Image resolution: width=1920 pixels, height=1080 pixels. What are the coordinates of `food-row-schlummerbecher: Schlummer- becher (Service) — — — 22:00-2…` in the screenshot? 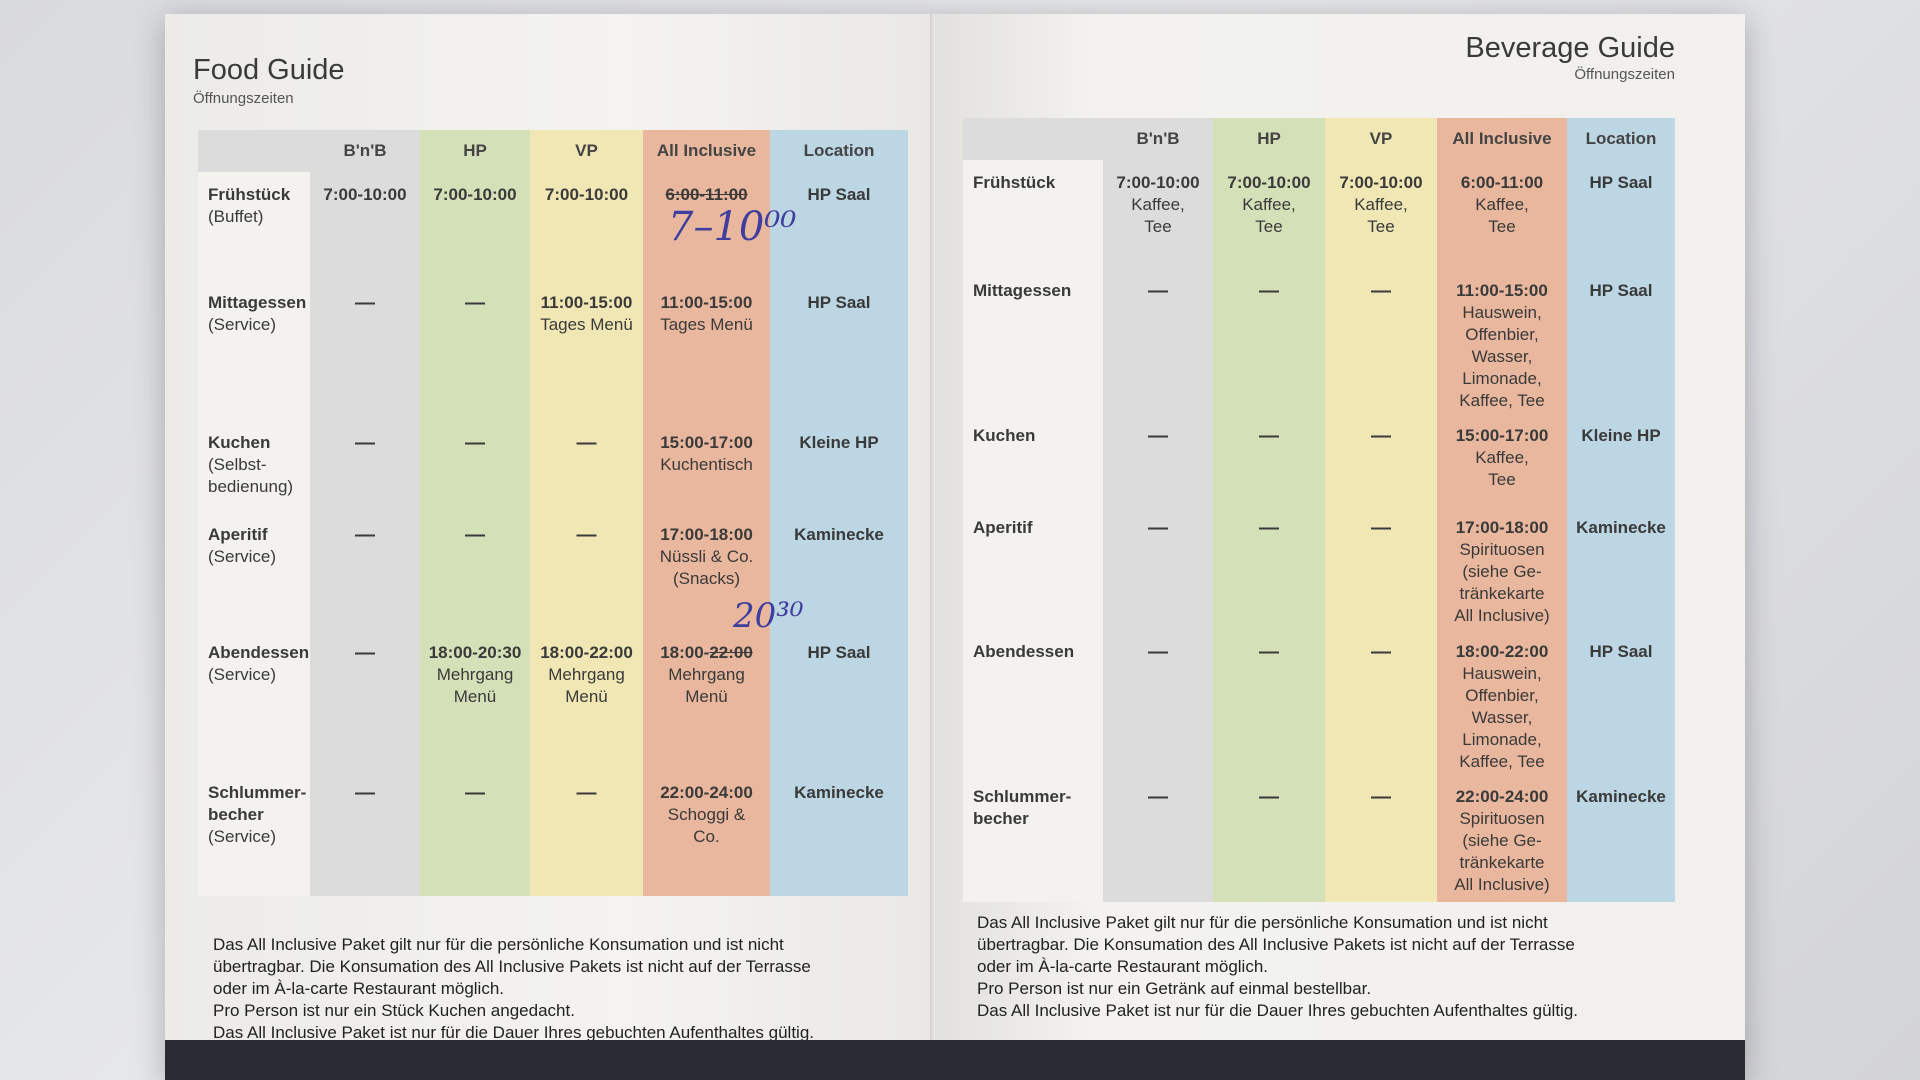 It's located at (553, 833).